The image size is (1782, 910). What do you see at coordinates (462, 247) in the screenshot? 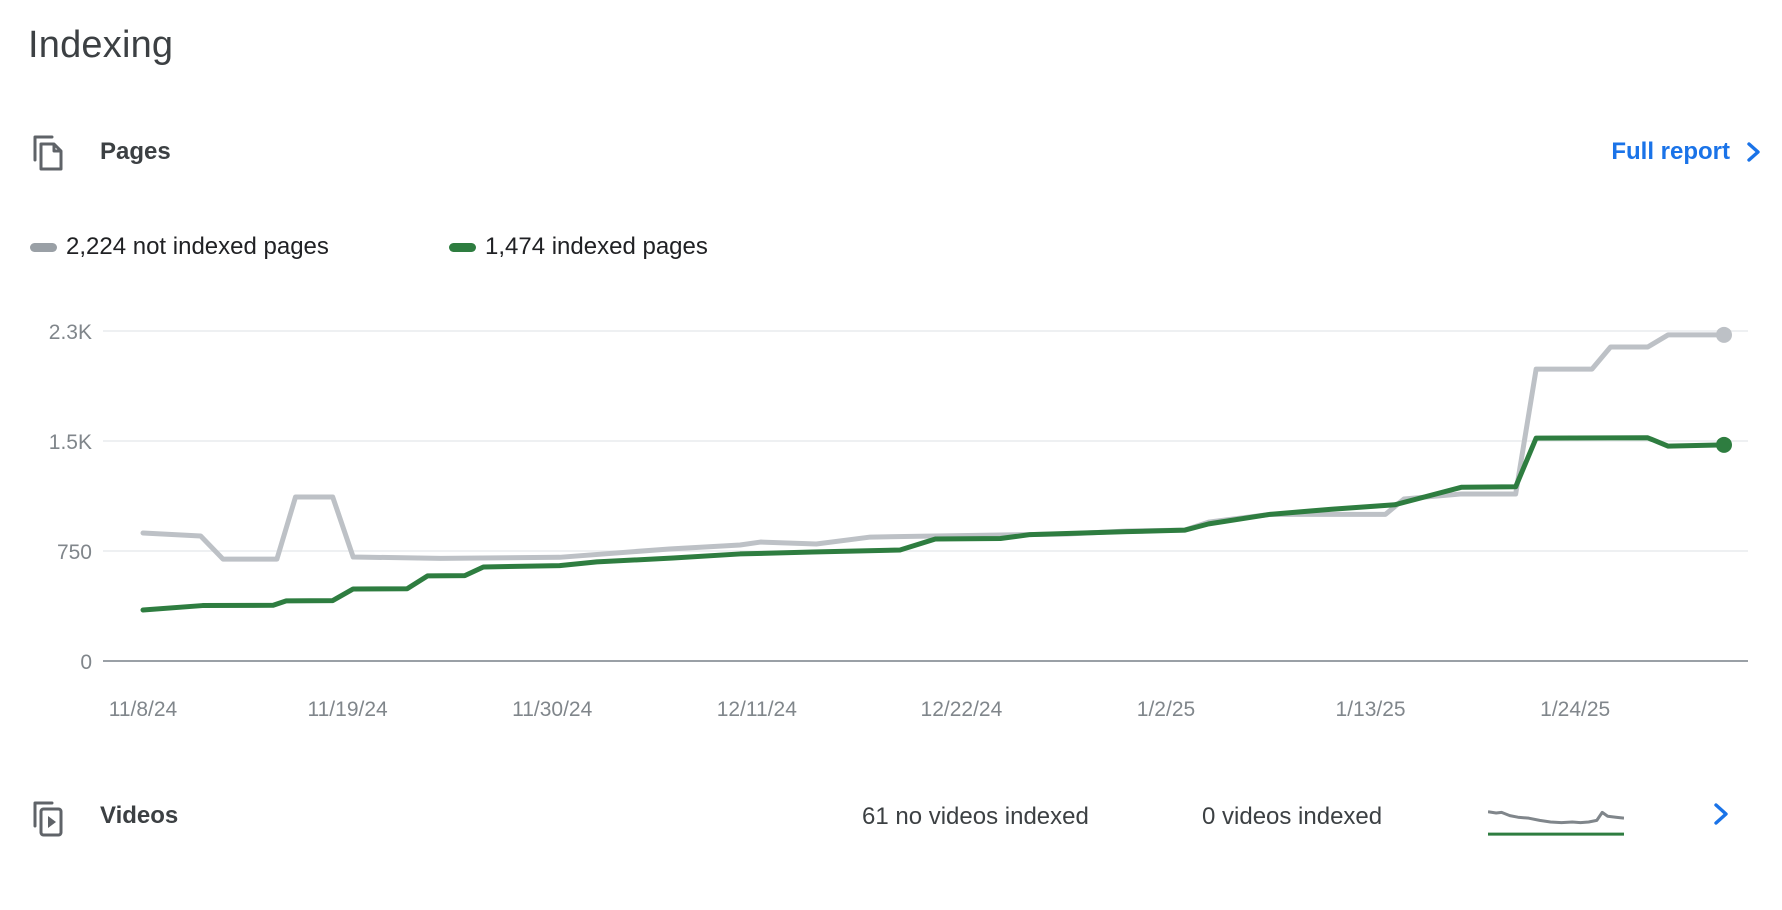
I see `legend-indexed-swatch` at bounding box center [462, 247].